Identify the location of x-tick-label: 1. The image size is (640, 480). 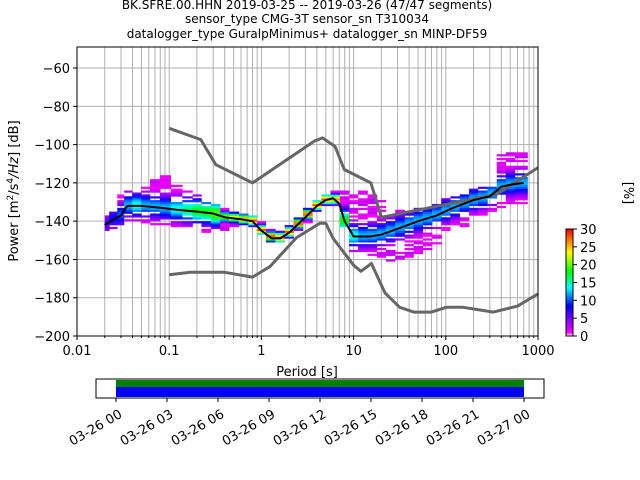
(261, 351).